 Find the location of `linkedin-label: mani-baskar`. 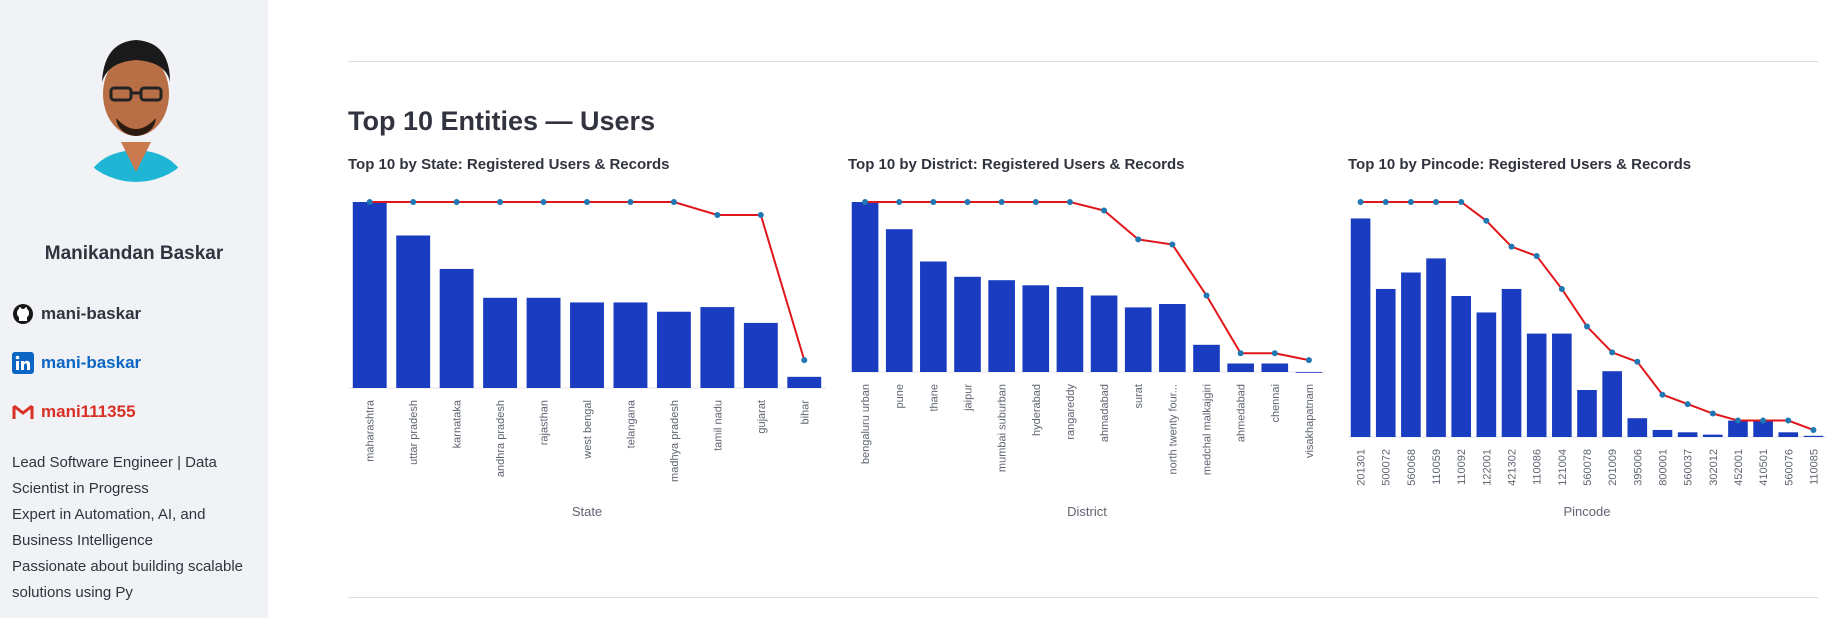

linkedin-label: mani-baskar is located at coordinates (91, 362).